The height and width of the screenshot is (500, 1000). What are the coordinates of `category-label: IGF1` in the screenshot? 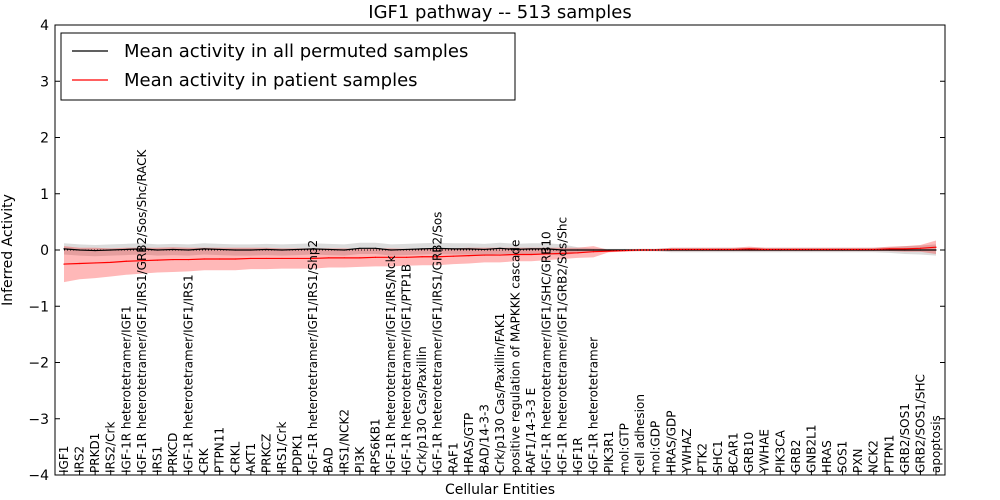 It's located at (64, 459).